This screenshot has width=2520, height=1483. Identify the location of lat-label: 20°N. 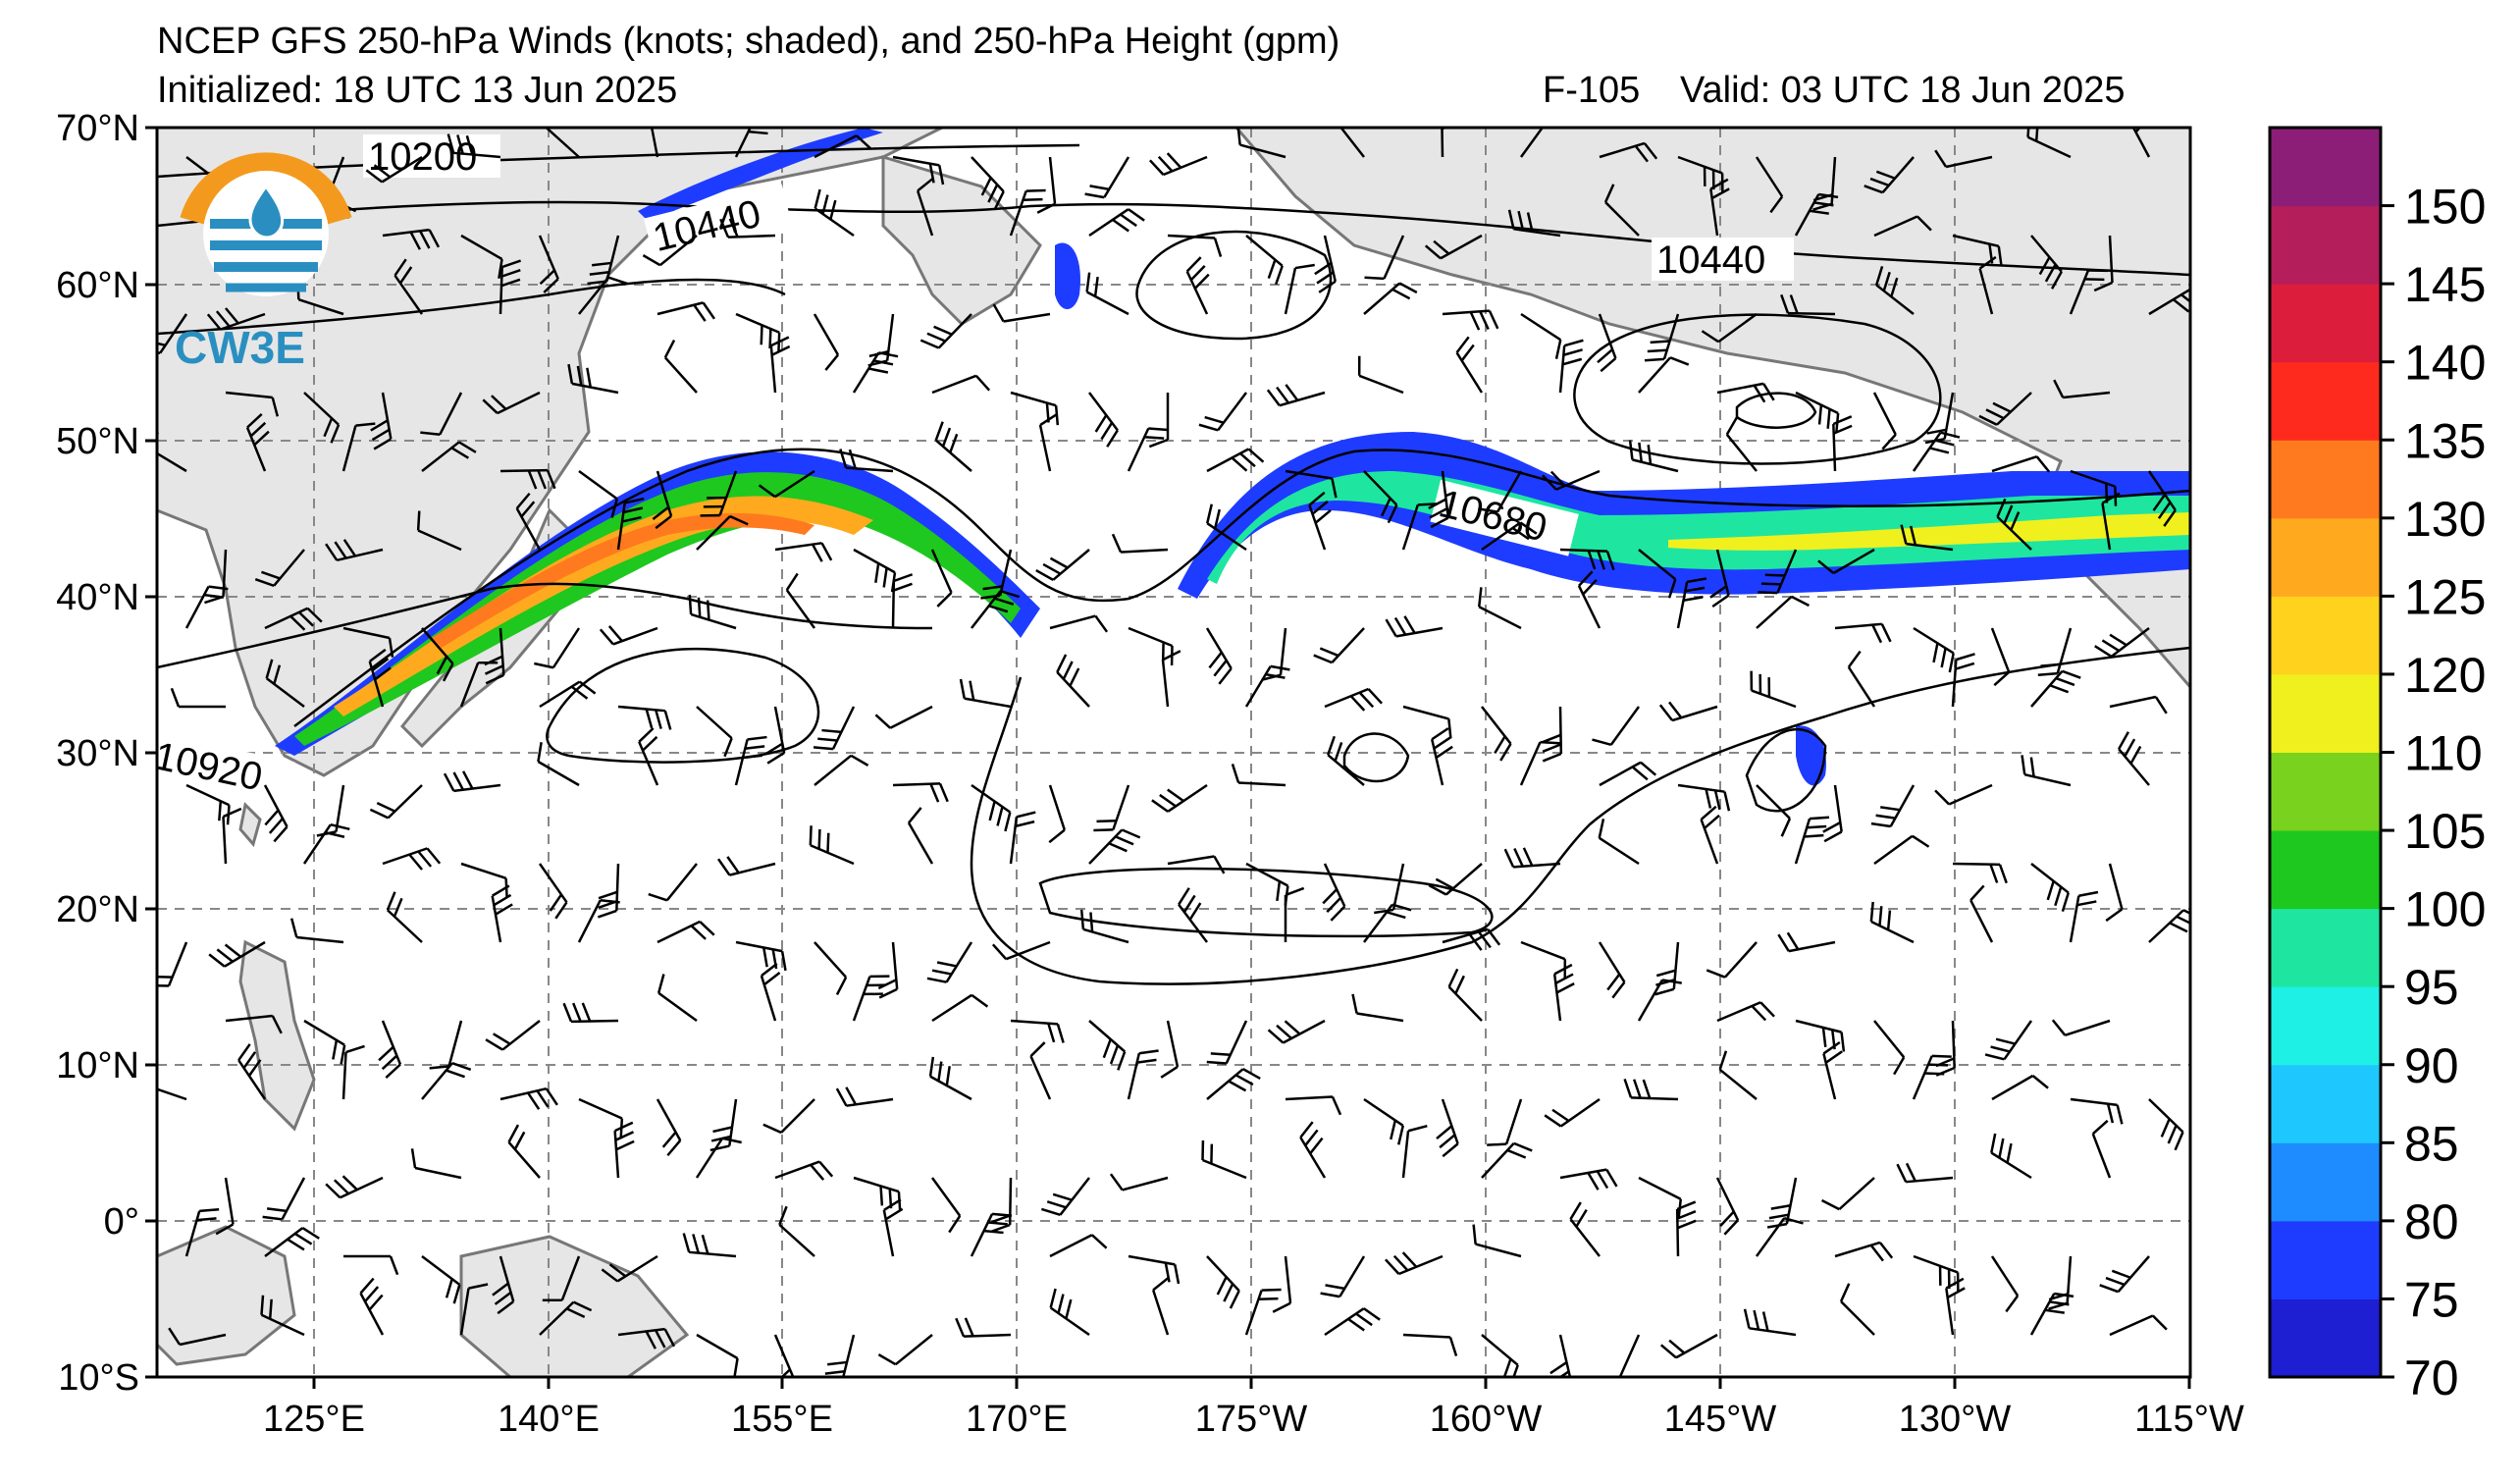
(97, 909).